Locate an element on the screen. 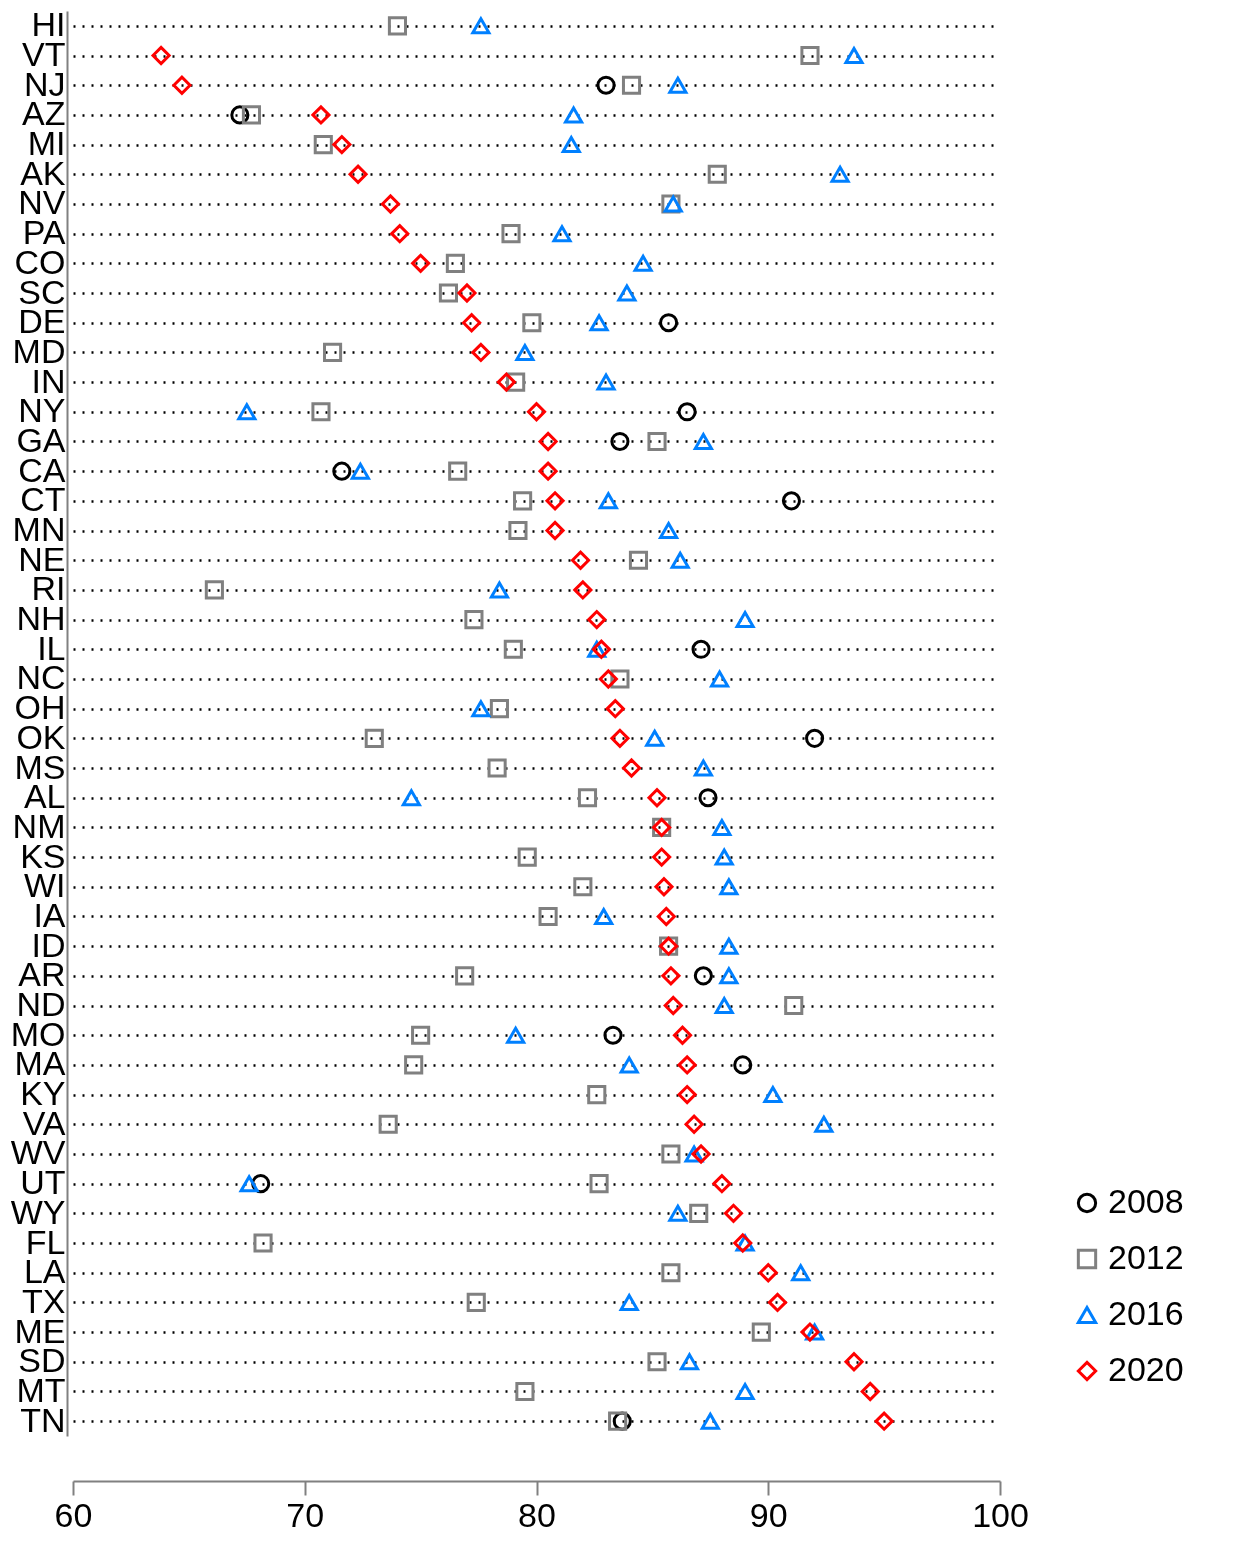  legend-label: 2012 is located at coordinates (1146, 1257).